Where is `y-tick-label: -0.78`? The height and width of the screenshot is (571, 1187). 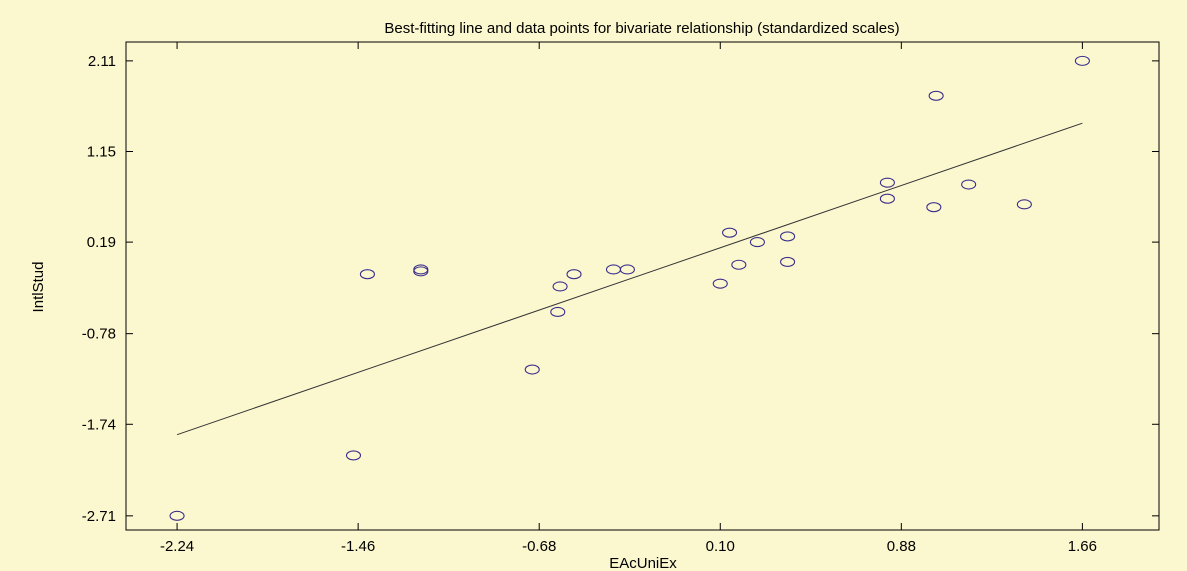 y-tick-label: -0.78 is located at coordinates (99, 334).